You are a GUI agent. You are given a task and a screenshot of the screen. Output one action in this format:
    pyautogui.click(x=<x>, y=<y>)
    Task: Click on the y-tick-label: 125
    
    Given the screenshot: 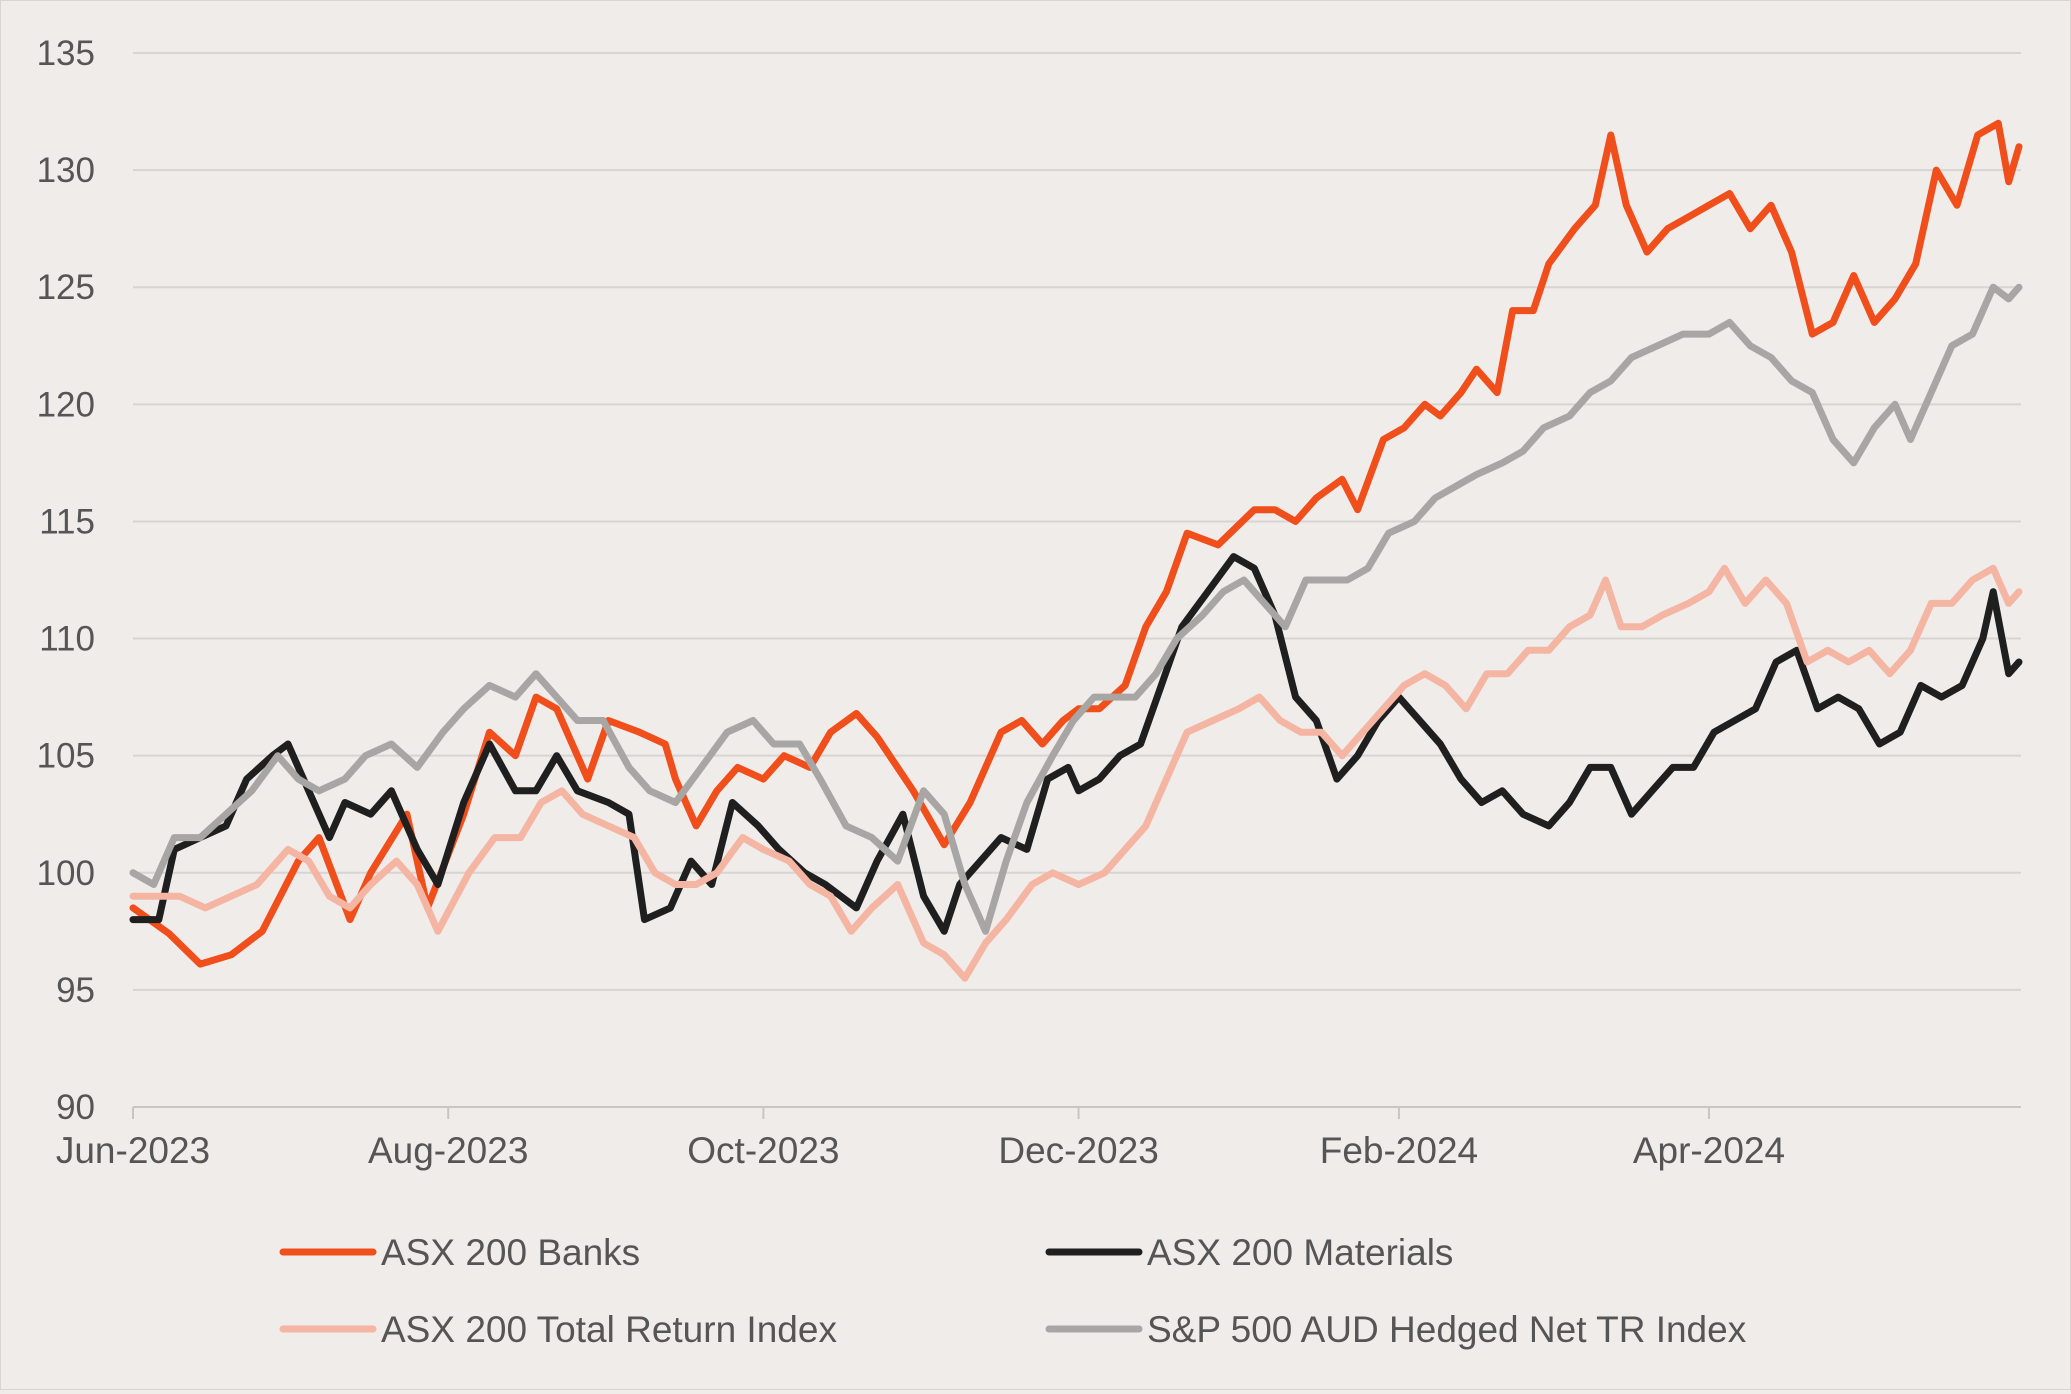 What is the action you would take?
    pyautogui.click(x=66, y=287)
    